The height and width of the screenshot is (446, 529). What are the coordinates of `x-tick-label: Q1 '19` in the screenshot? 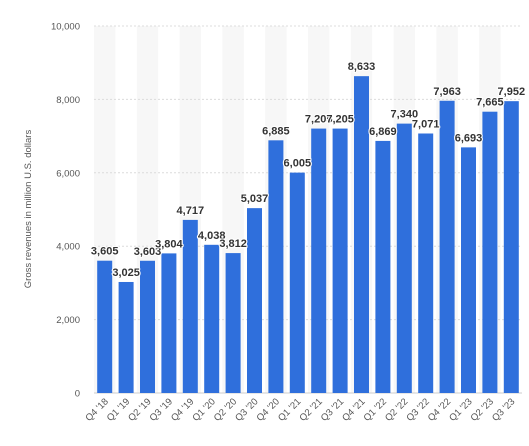 It's located at (118, 409).